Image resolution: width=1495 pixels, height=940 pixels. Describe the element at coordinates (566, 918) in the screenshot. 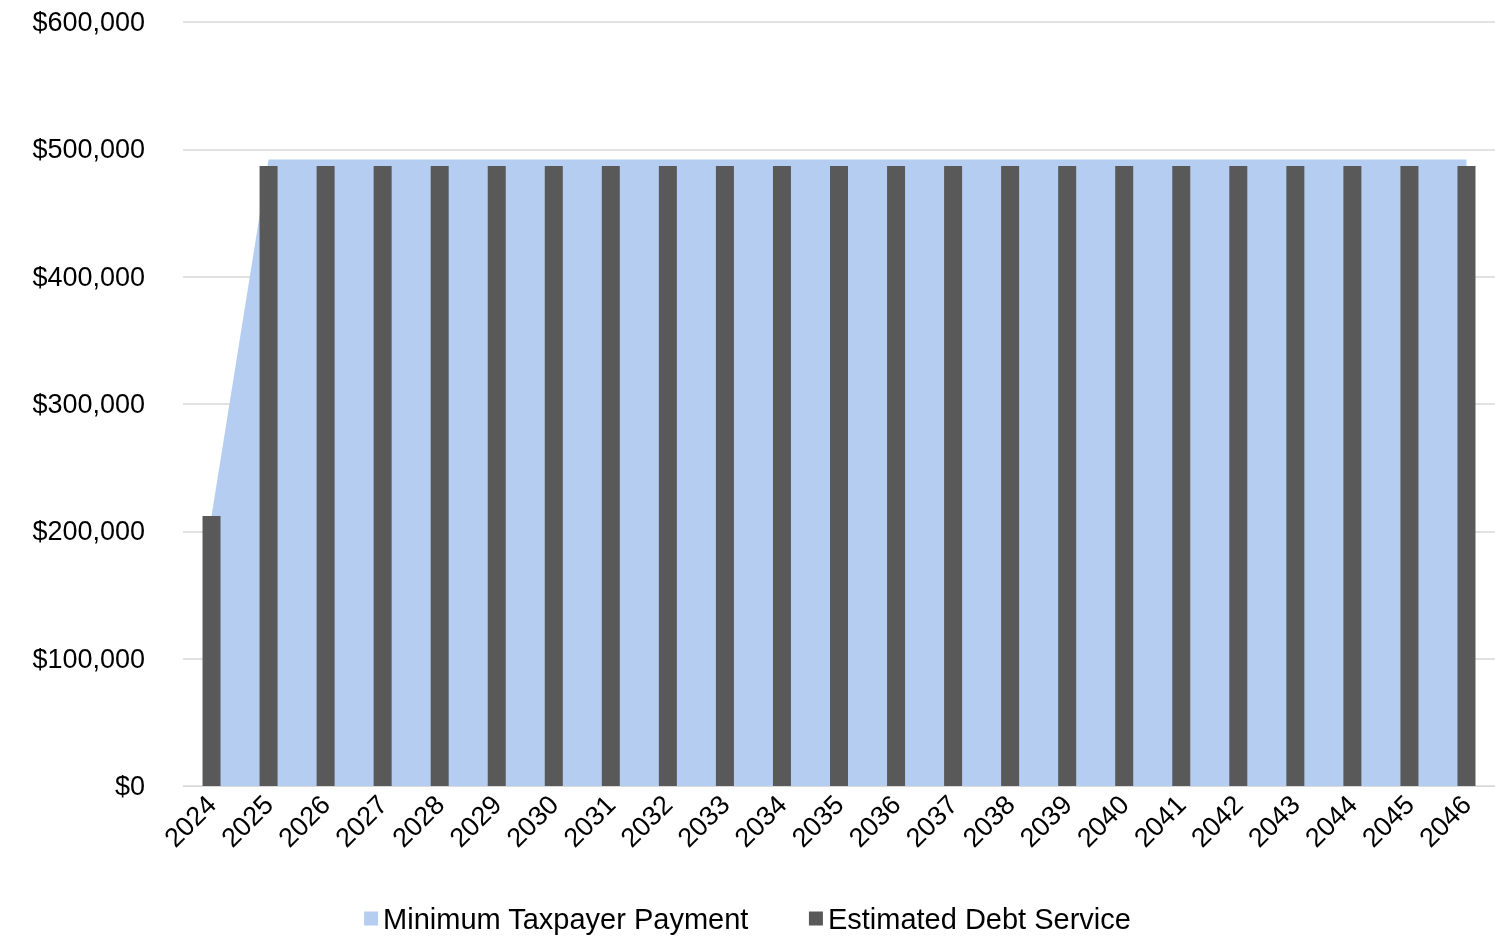

I see `legend-label: Minimum Taxpayer Payment` at that location.